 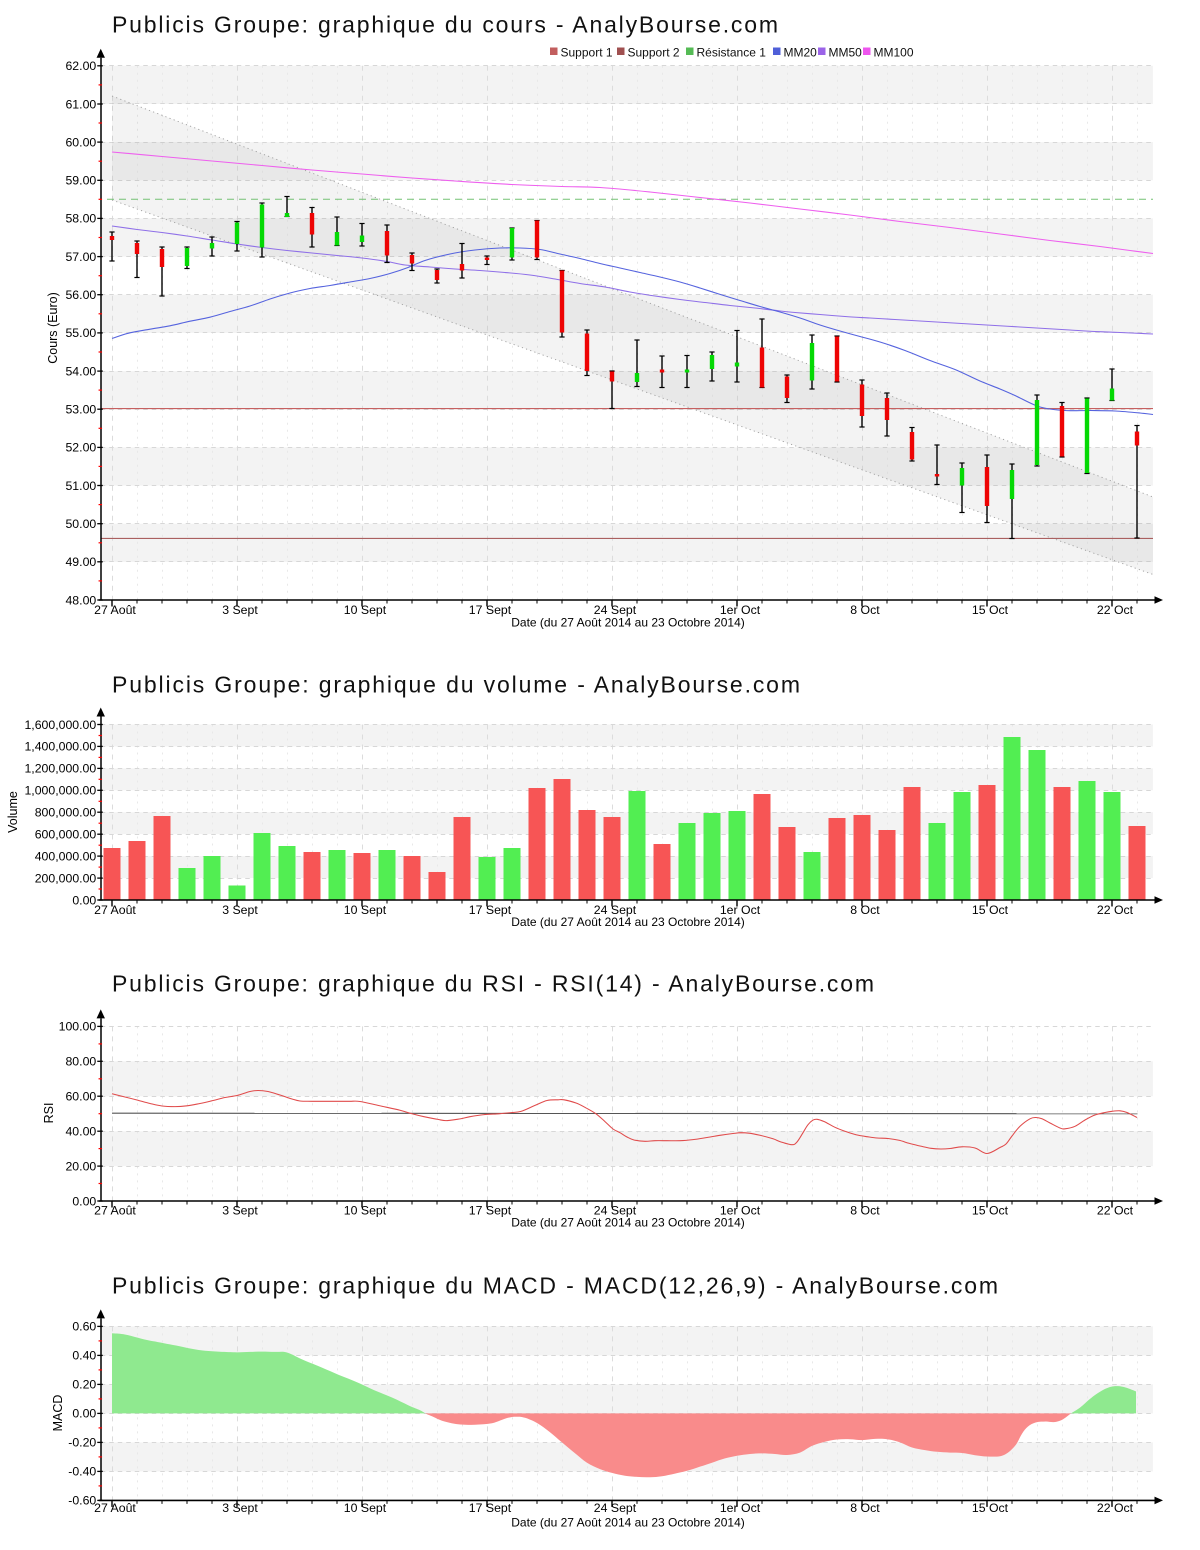 I want to click on svg-text: 48.00, so click(x=80, y=600).